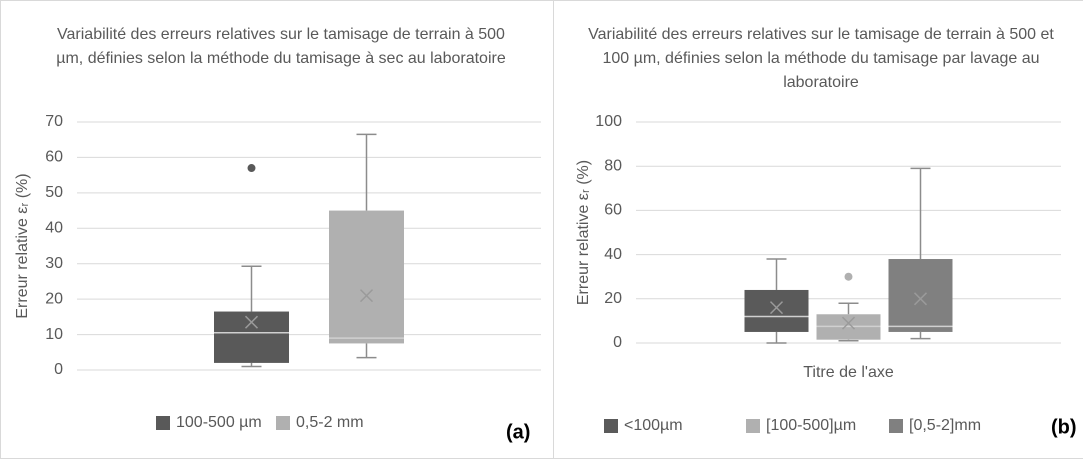 The width and height of the screenshot is (1083, 459). I want to click on y-tick-label: 100, so click(608, 121).